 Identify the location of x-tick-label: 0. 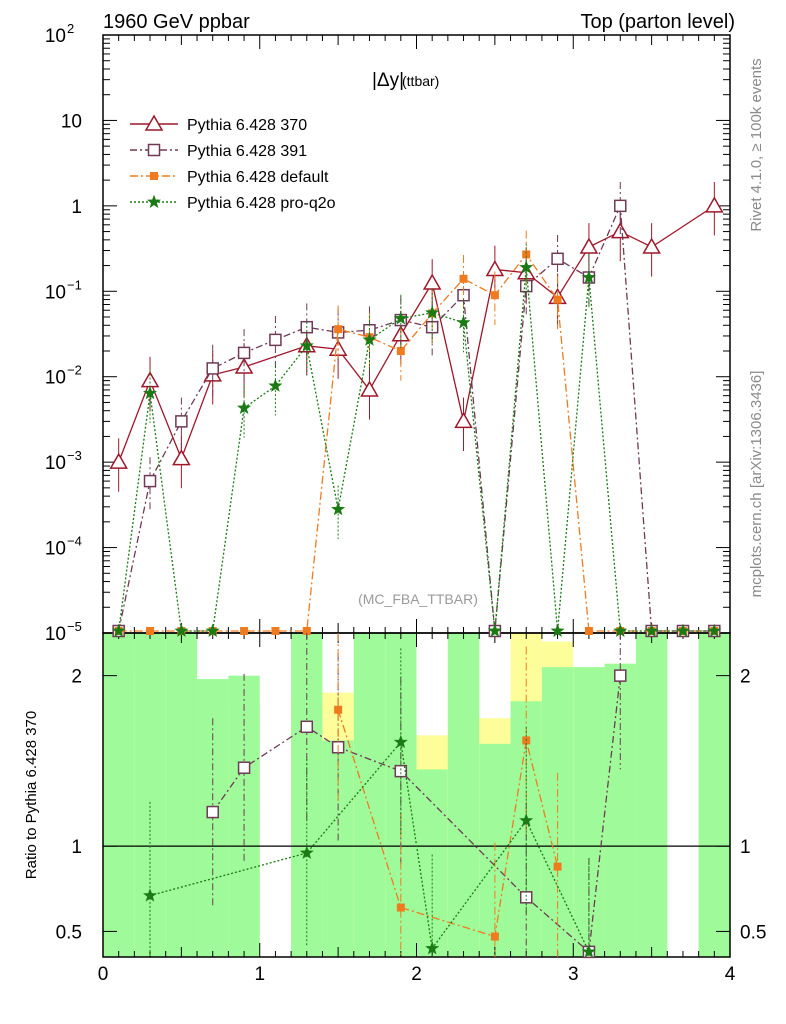
(103, 974).